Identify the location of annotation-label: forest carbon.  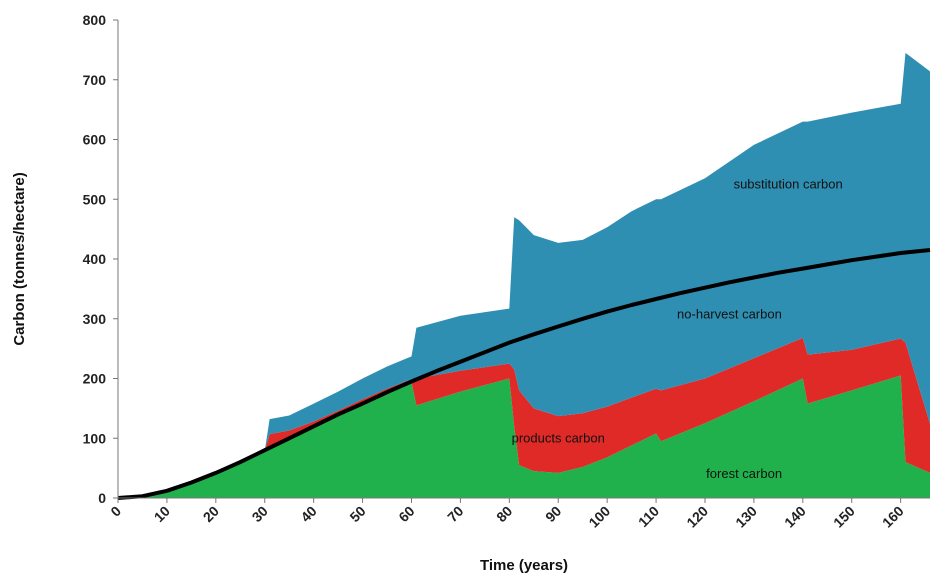
(744, 473).